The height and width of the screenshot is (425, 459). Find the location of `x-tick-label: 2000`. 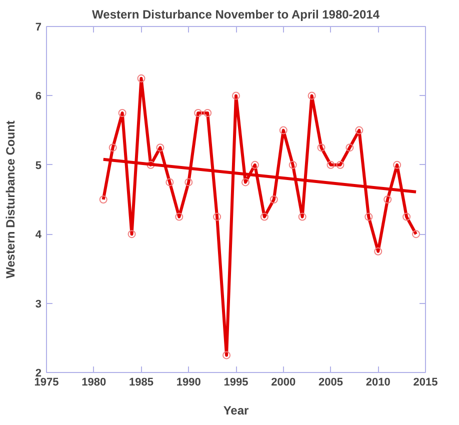

x-tick-label: 2000 is located at coordinates (283, 382).